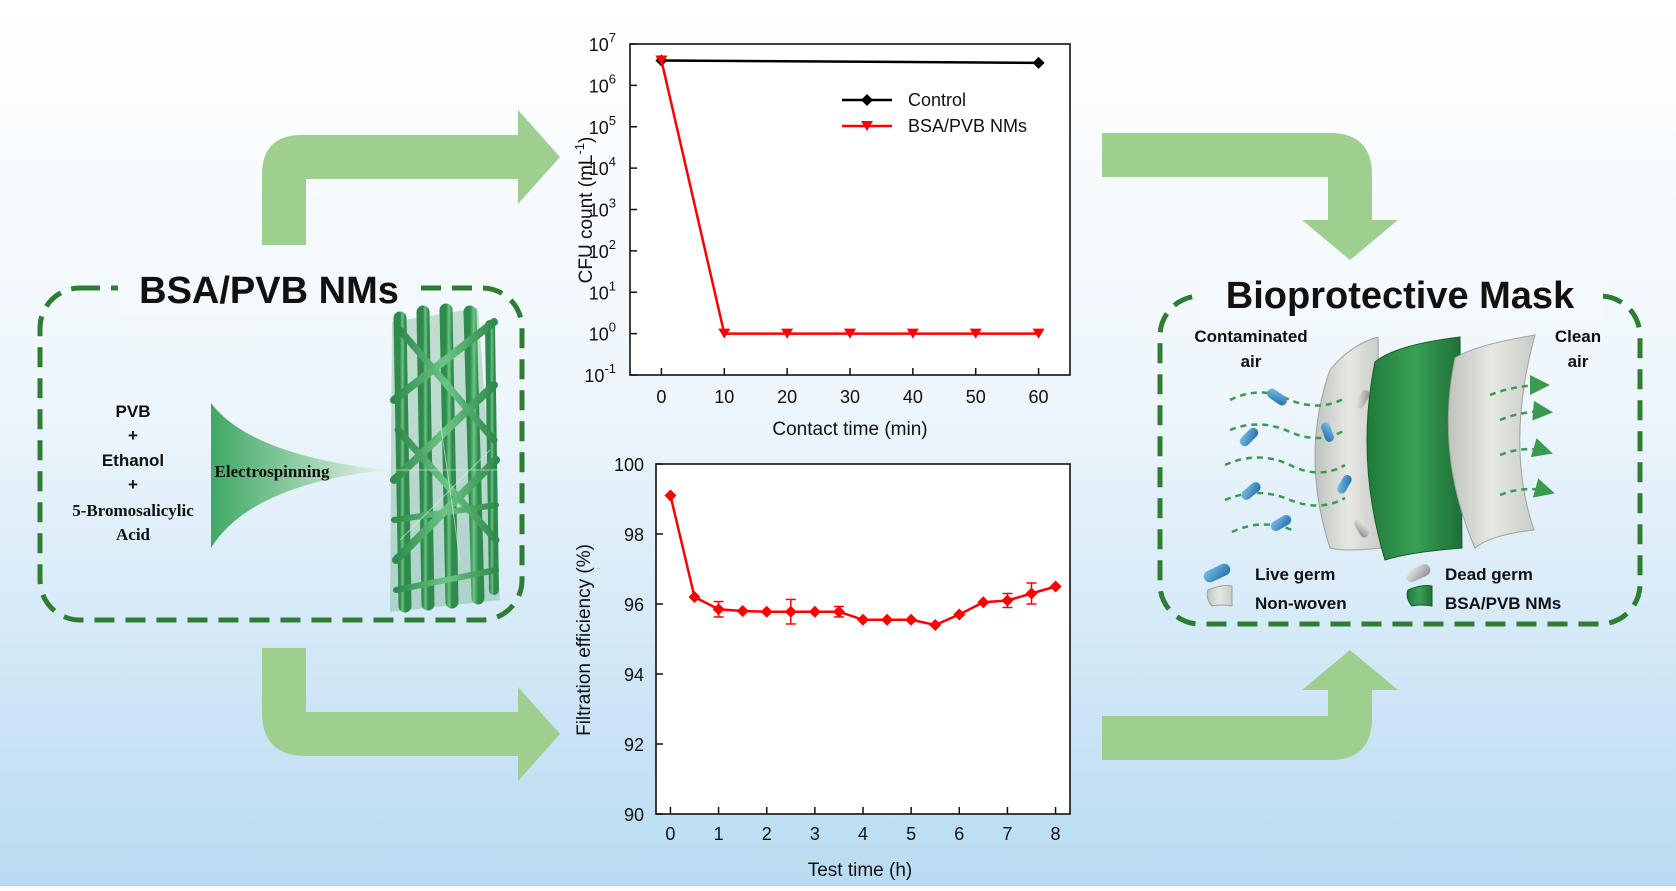  I want to click on y-tick-label: 105, so click(602, 125).